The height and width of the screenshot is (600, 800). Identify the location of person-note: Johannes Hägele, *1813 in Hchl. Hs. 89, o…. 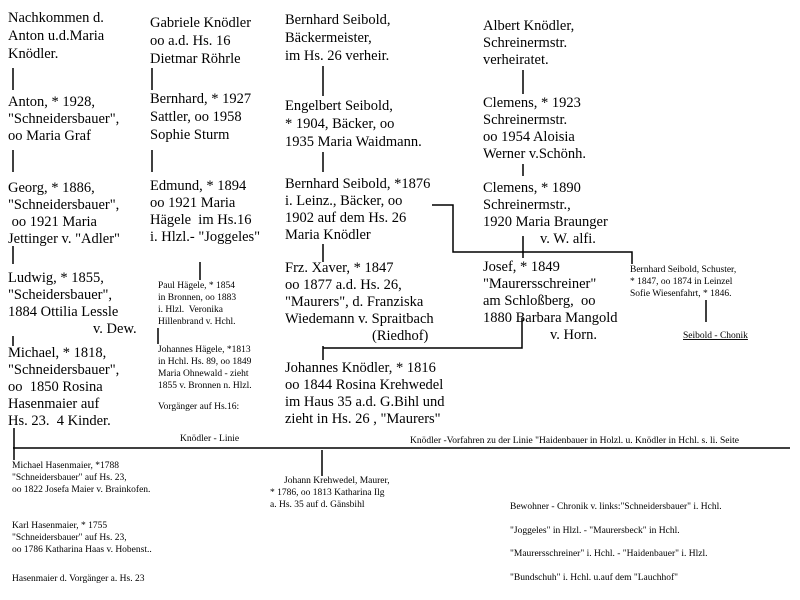
(205, 368).